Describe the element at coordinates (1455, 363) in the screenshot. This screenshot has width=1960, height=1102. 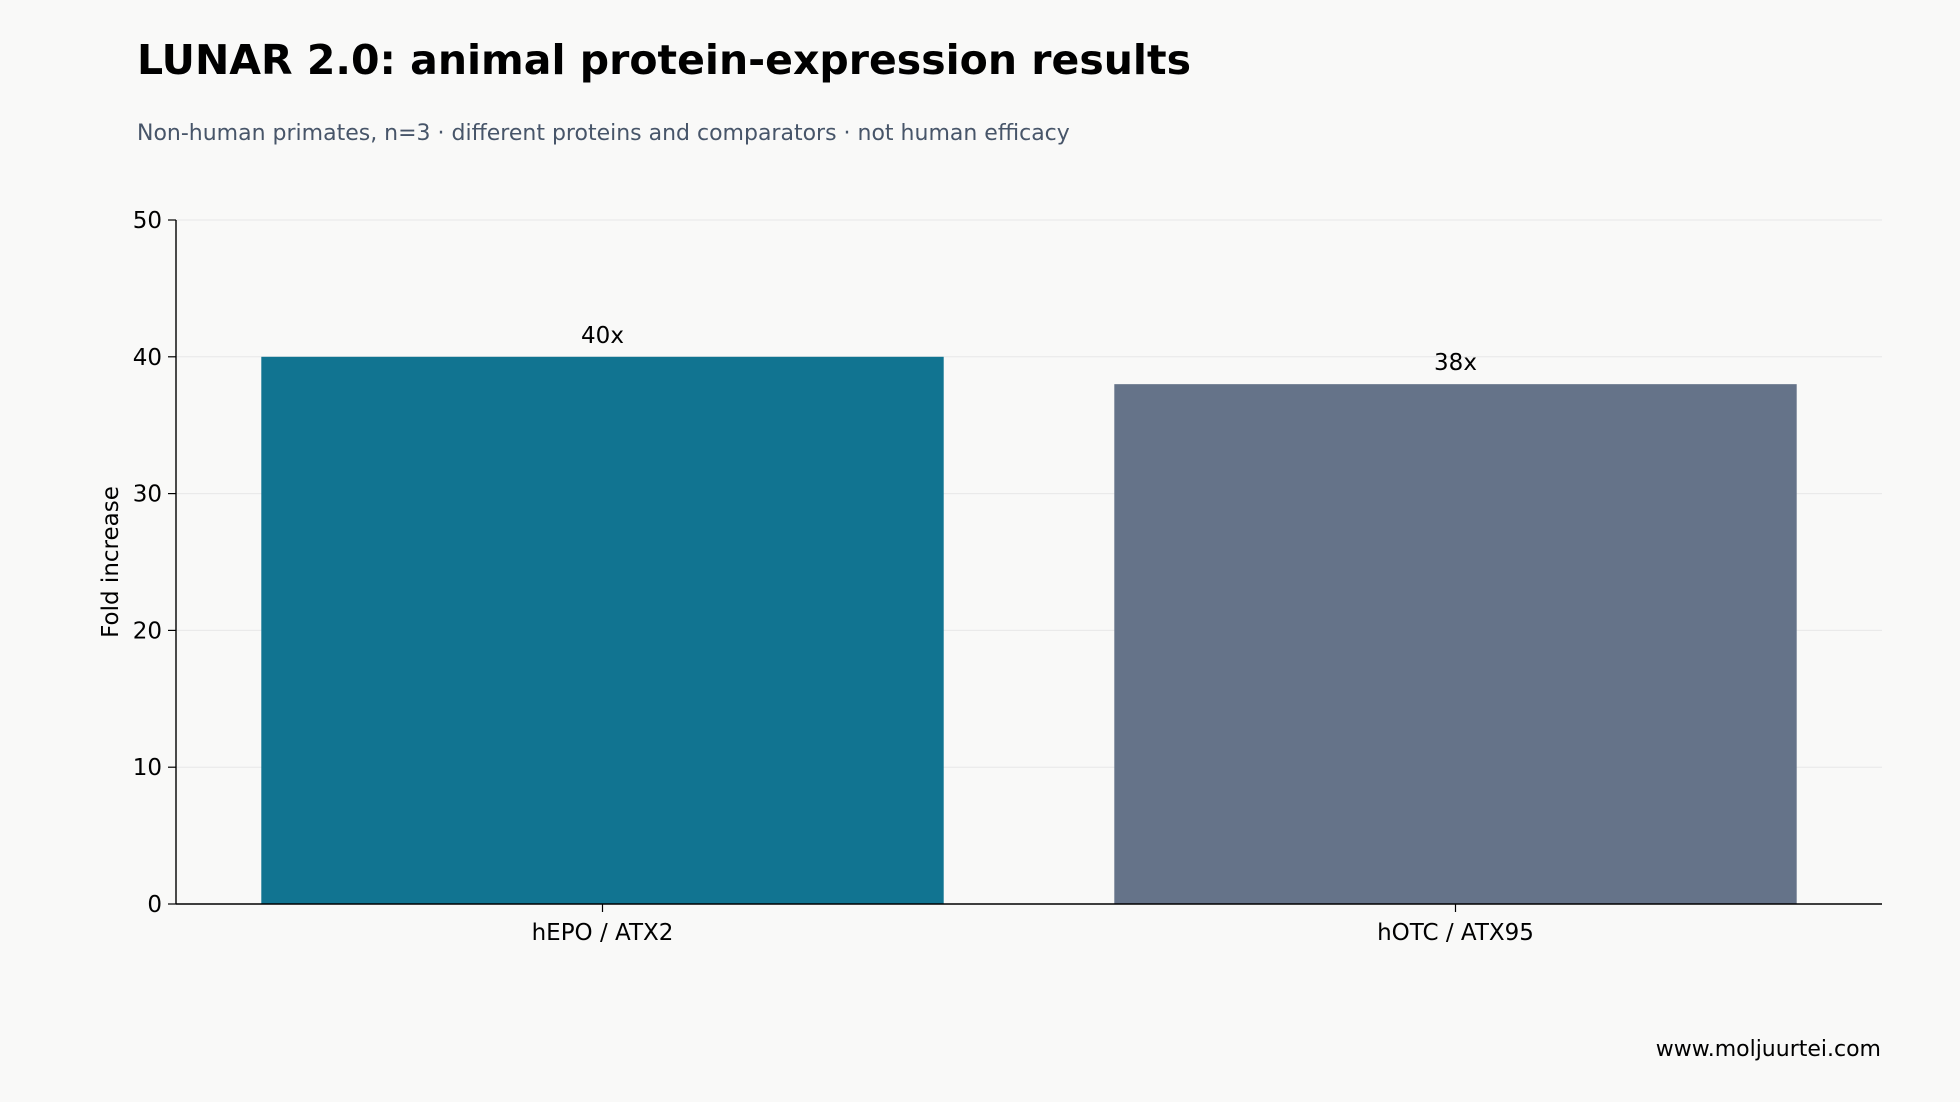
I see `data-label-1: 38x` at that location.